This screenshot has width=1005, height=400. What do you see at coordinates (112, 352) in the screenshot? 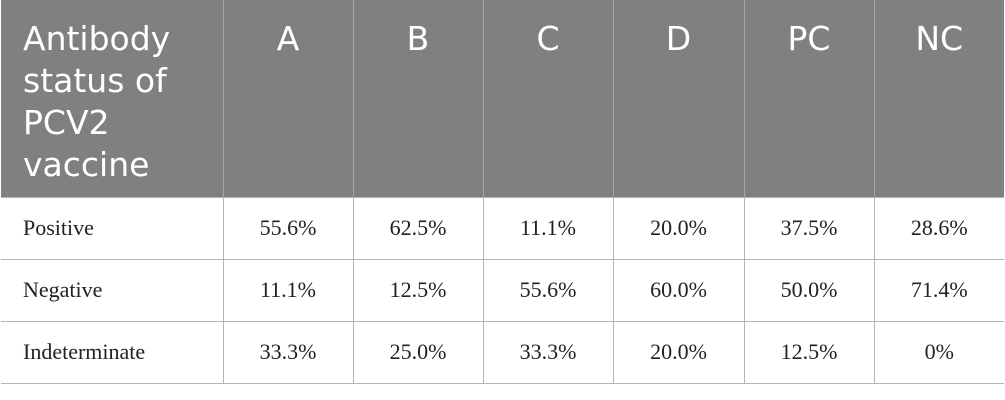
I see `row-label: Indeterminate` at bounding box center [112, 352].